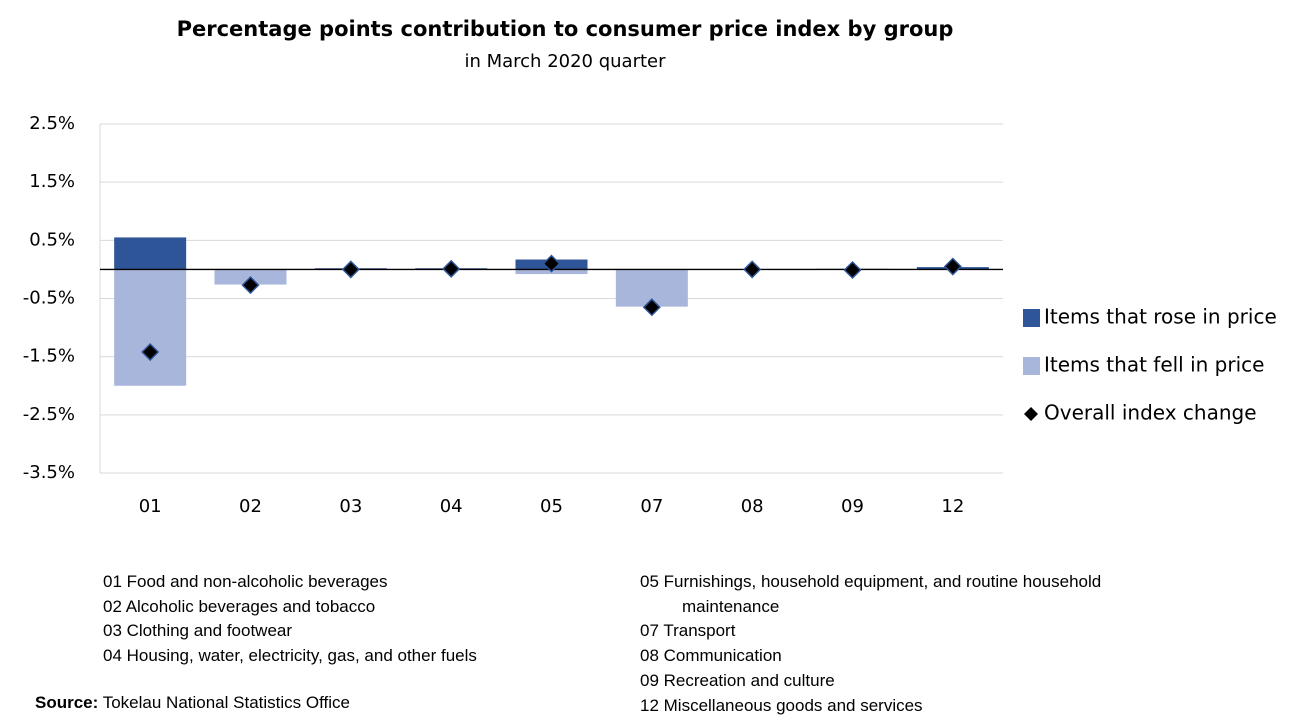 This screenshot has height=718, width=1294. Describe the element at coordinates (781, 705) in the screenshot. I see `note: 12 Miscellaneous goods and services` at that location.